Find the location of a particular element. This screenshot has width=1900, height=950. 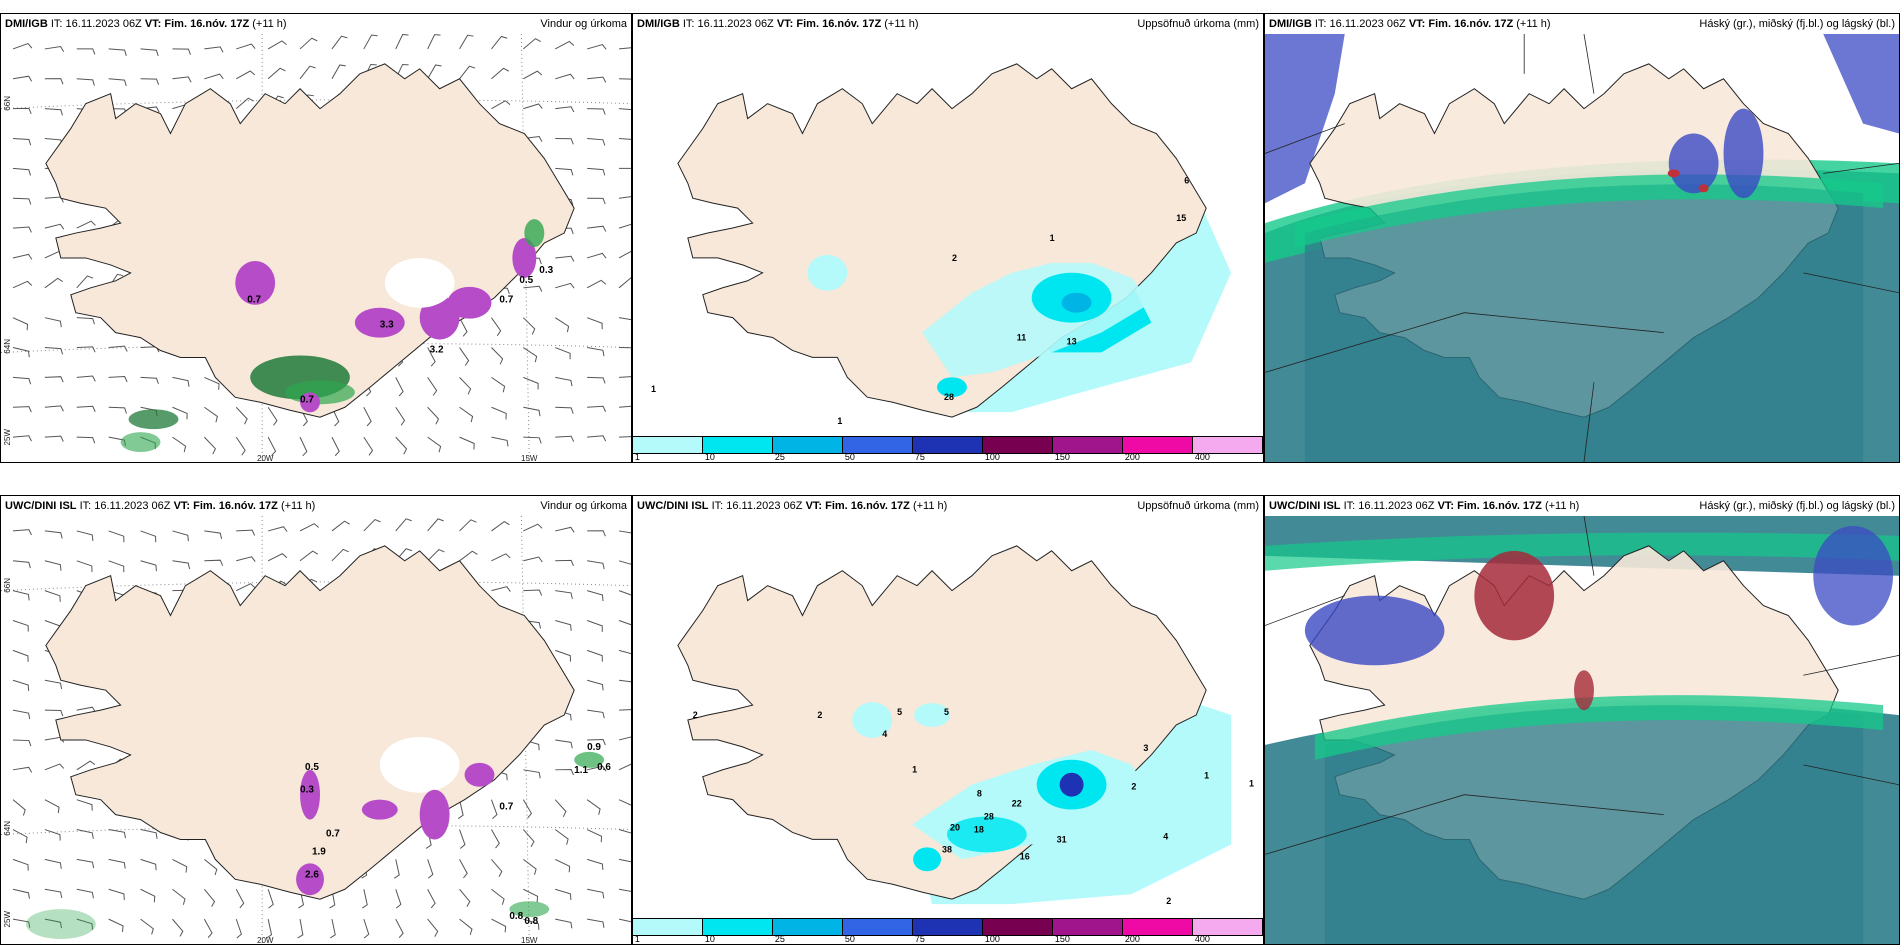

precip-label: 3.3 is located at coordinates (387, 325).